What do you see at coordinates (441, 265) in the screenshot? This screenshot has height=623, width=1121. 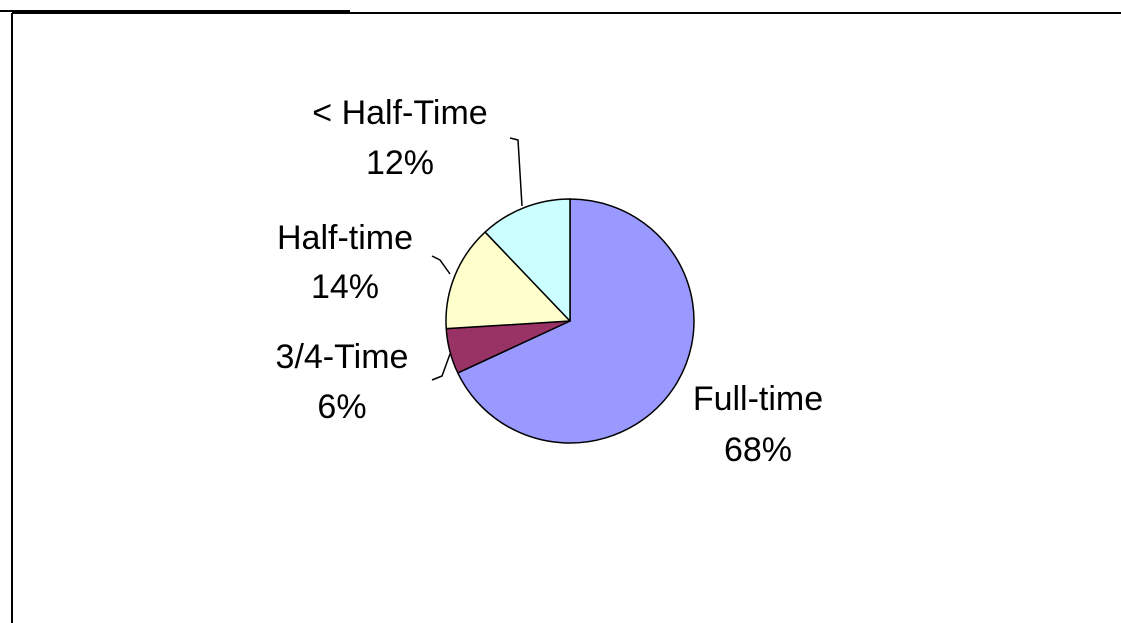 I see `leader-line-half-time` at bounding box center [441, 265].